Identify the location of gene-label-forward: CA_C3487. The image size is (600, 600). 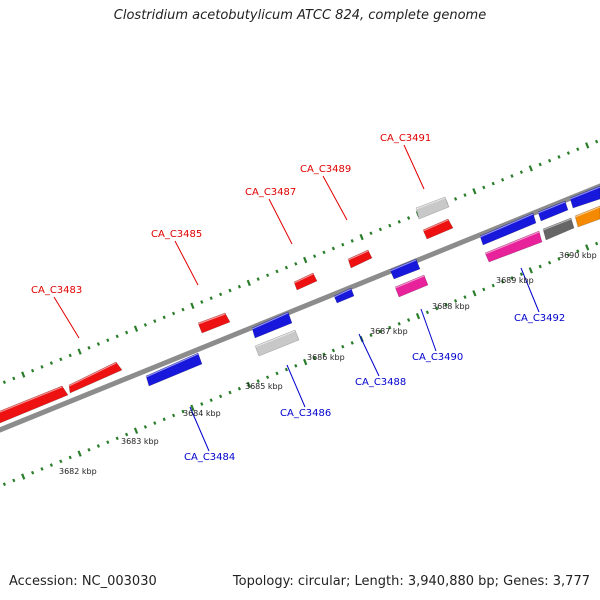
(270, 192).